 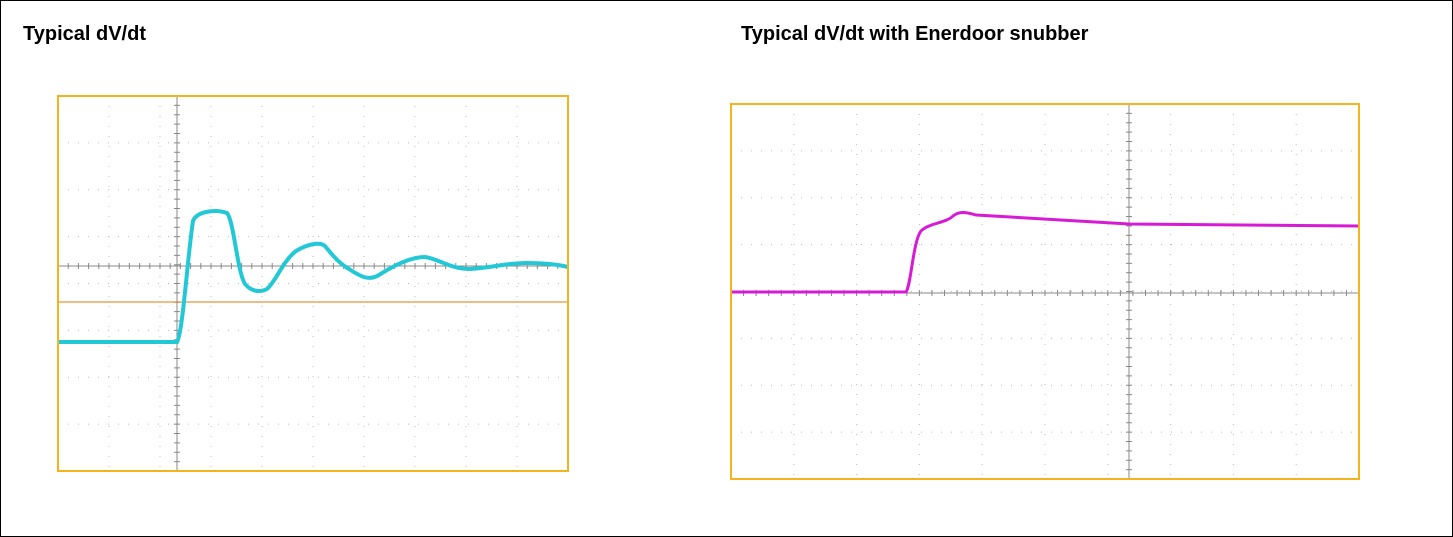 What do you see at coordinates (313, 276) in the screenshot?
I see `trace-left` at bounding box center [313, 276].